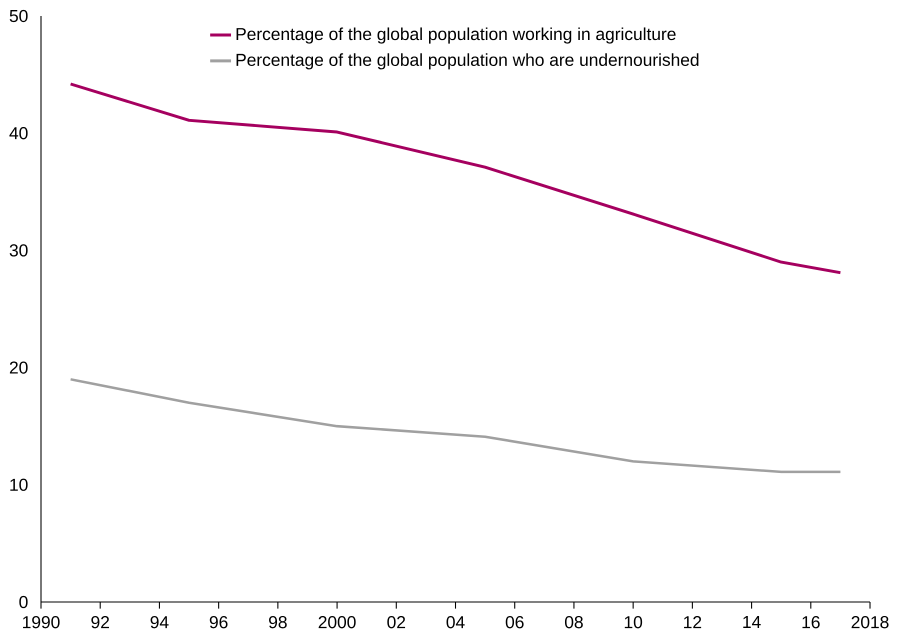  Describe the element at coordinates (19, 367) in the screenshot. I see `y-tick-label: 20` at that location.